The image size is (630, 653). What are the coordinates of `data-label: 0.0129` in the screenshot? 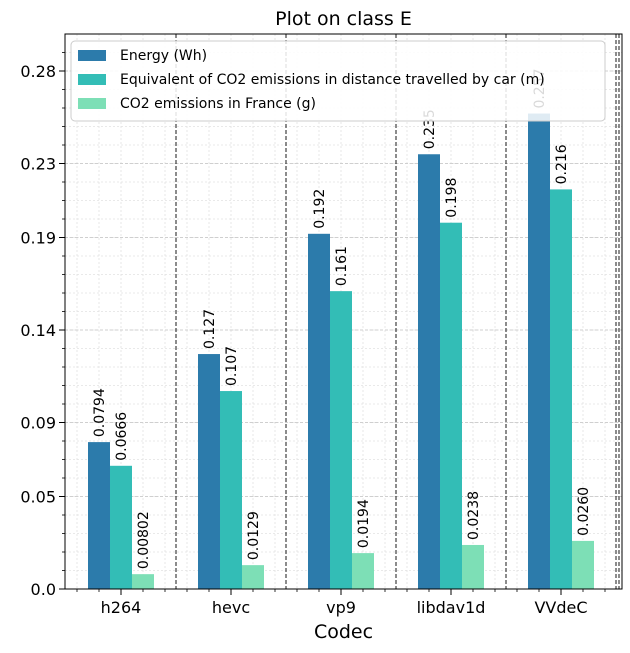 It's located at (254, 535).